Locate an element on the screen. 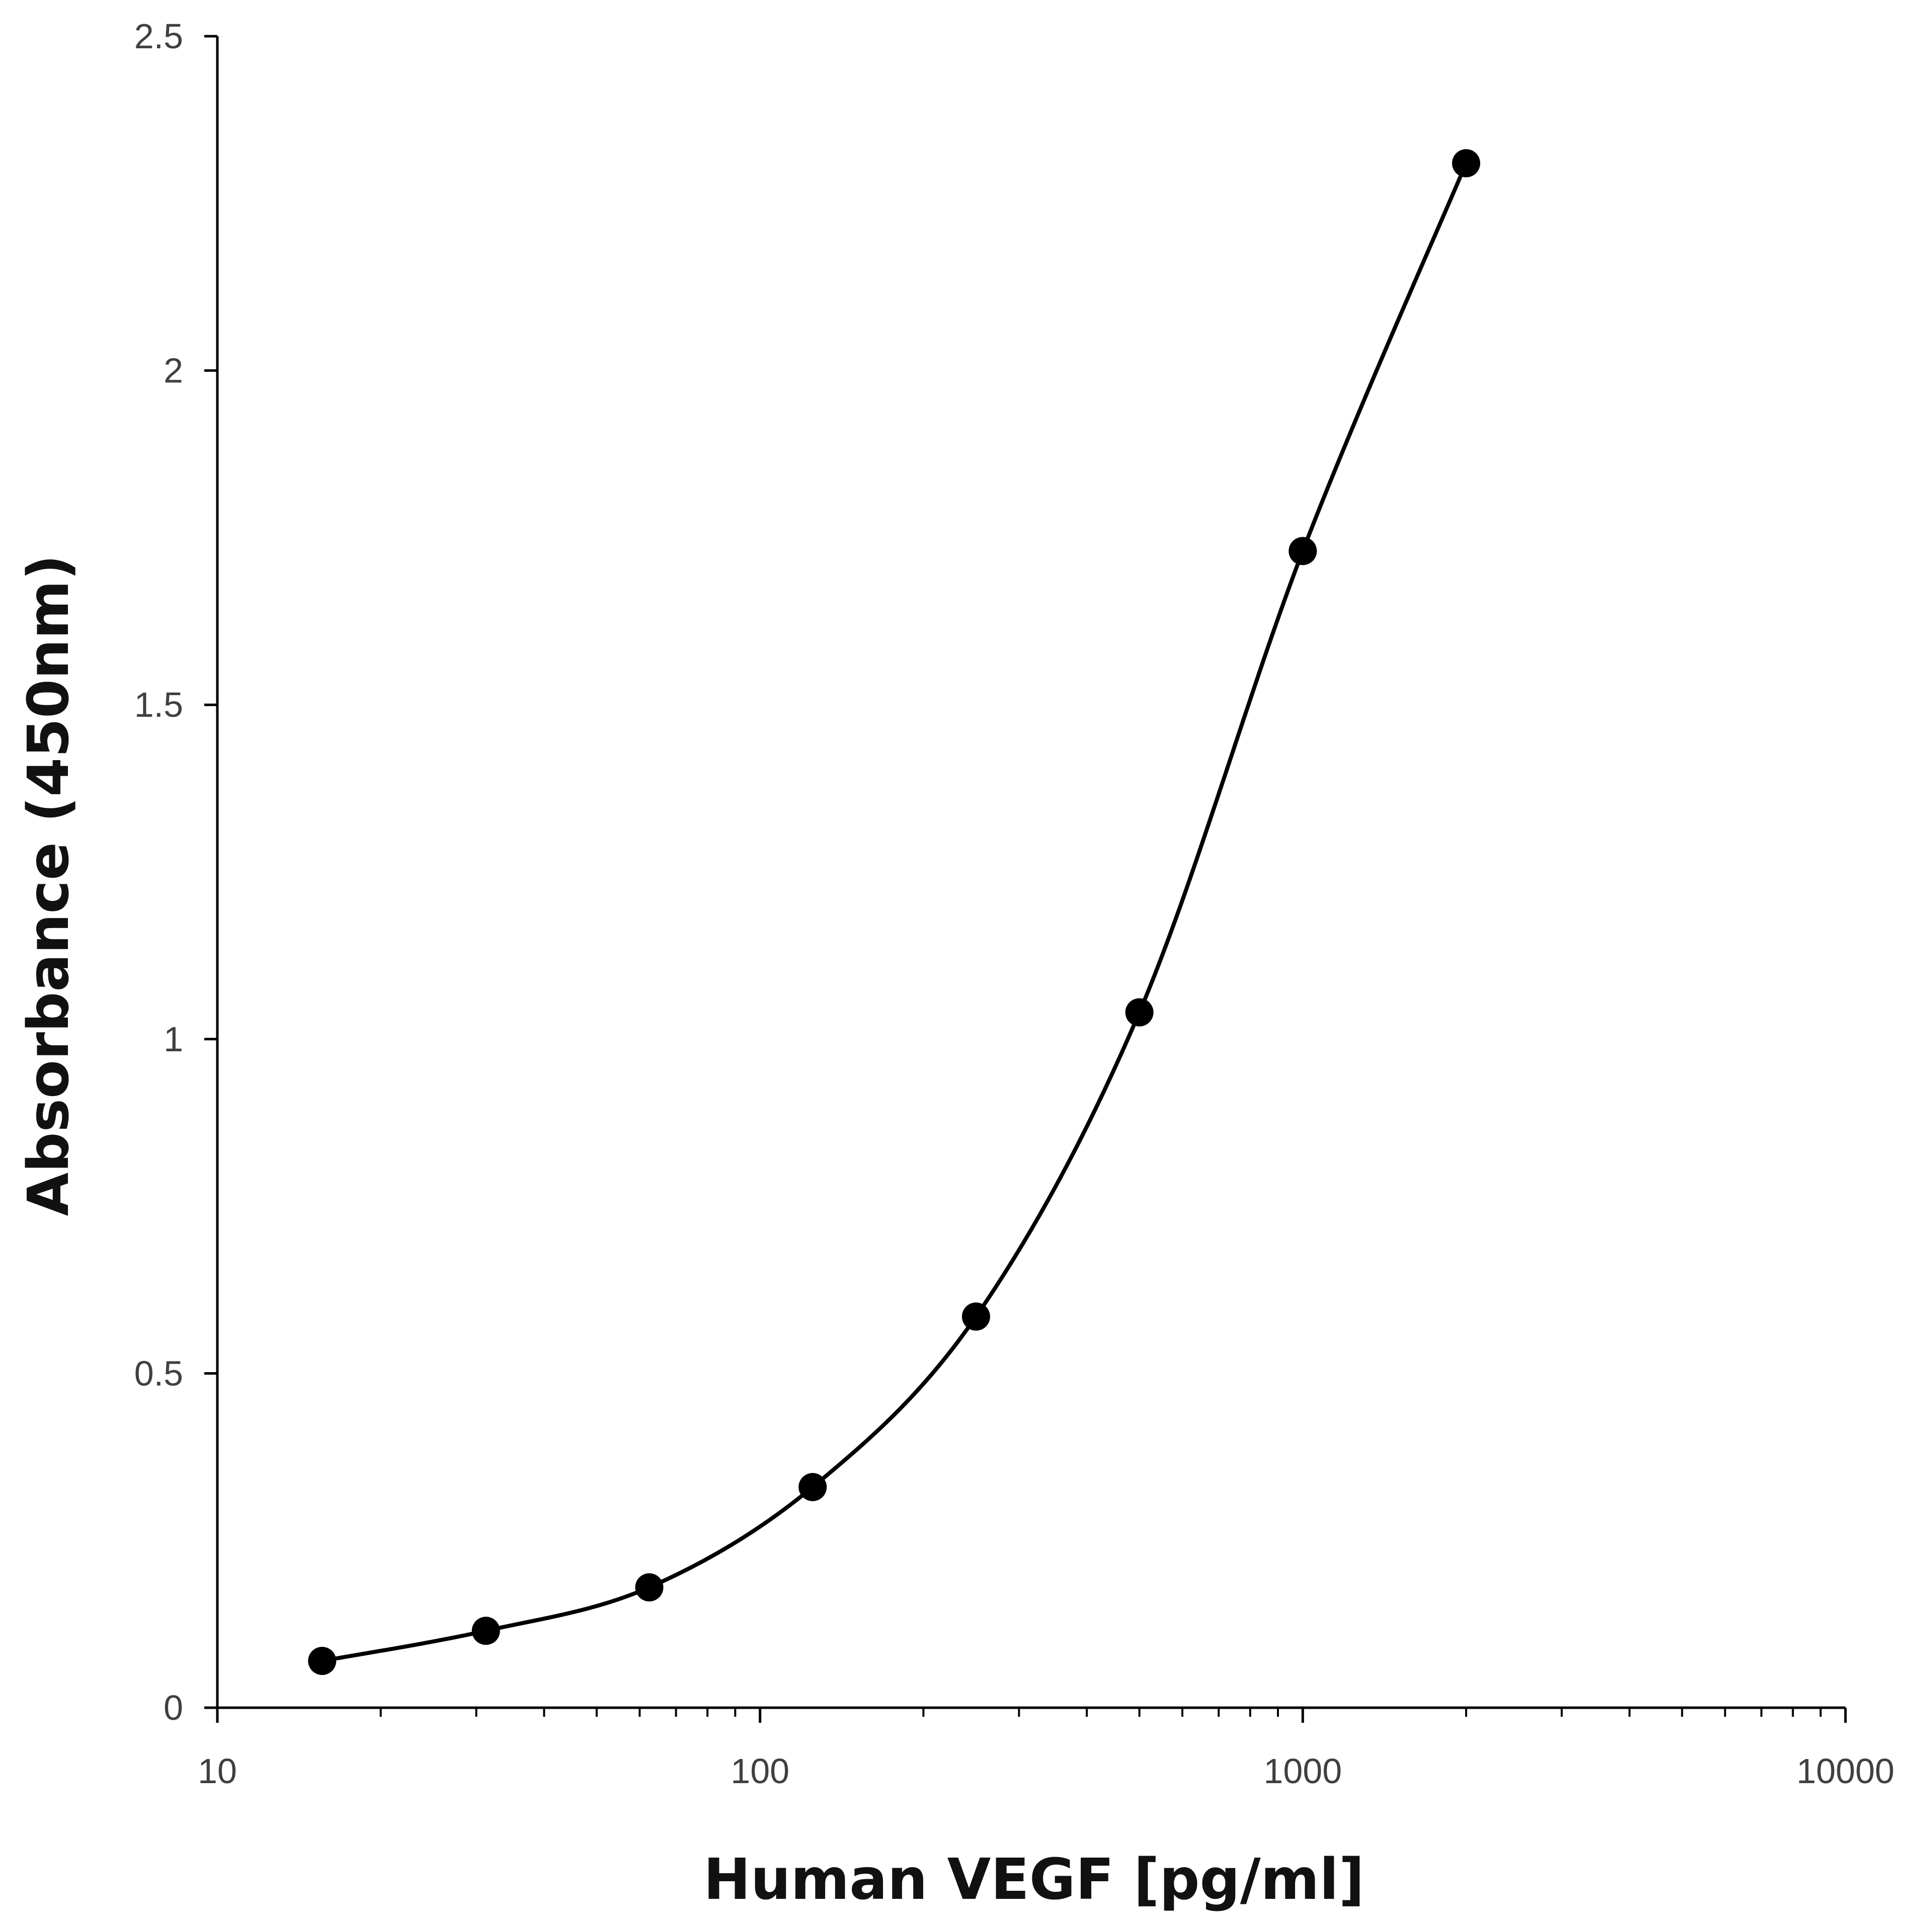 Image resolution: width=1932 pixels, height=1925 pixels. y-axis-title: Absorbance (450nm) is located at coordinates (49, 885).